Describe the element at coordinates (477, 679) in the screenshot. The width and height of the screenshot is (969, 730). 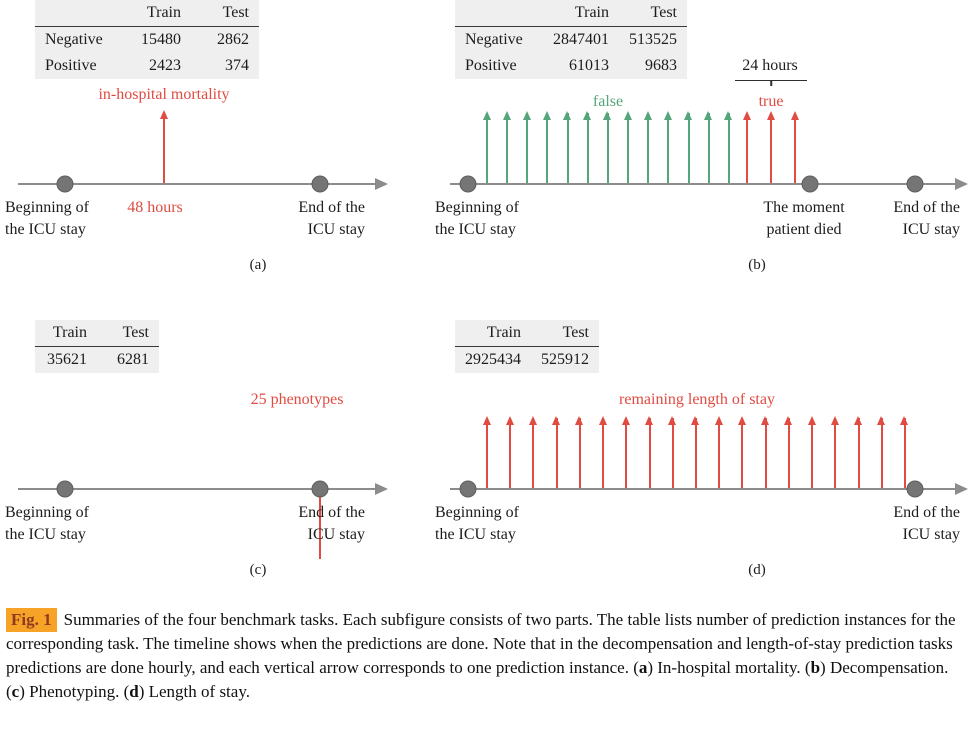
I see `caption-segment: ) Decompensation. (` at that location.